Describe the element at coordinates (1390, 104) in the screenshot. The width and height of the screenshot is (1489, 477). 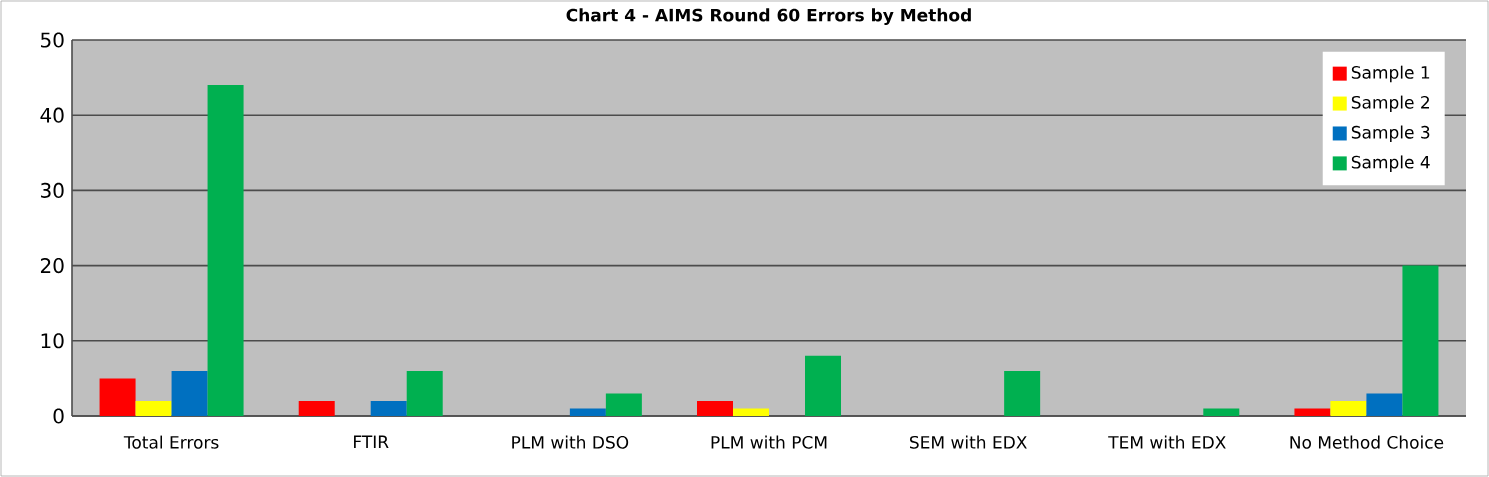
I see `legend-label: Sample 2` at that location.